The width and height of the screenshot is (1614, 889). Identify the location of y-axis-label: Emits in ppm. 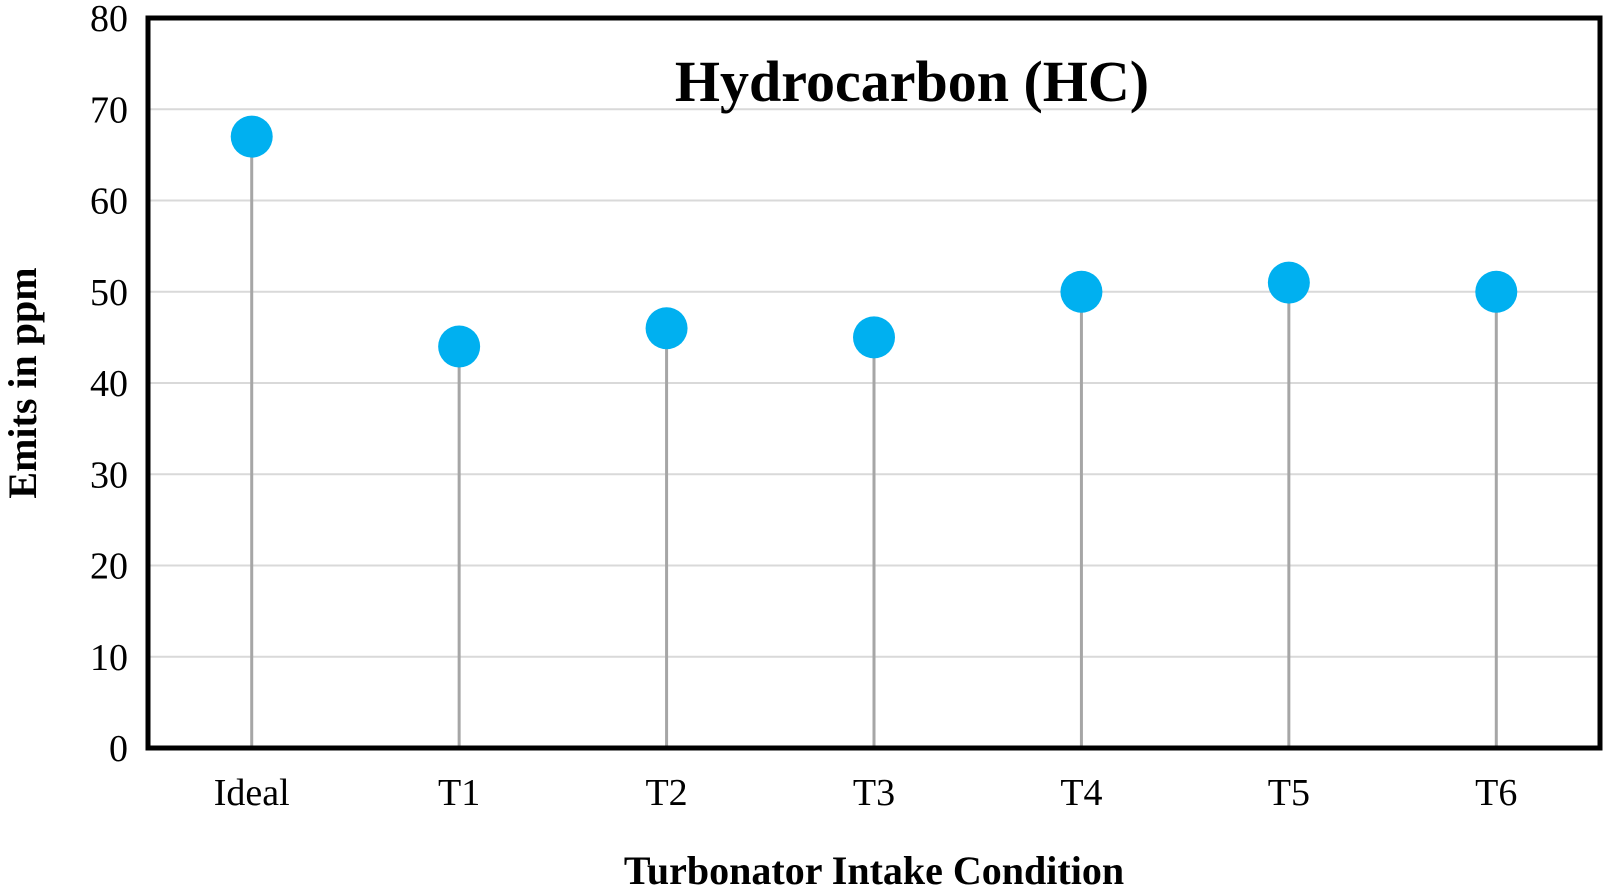
(22, 382).